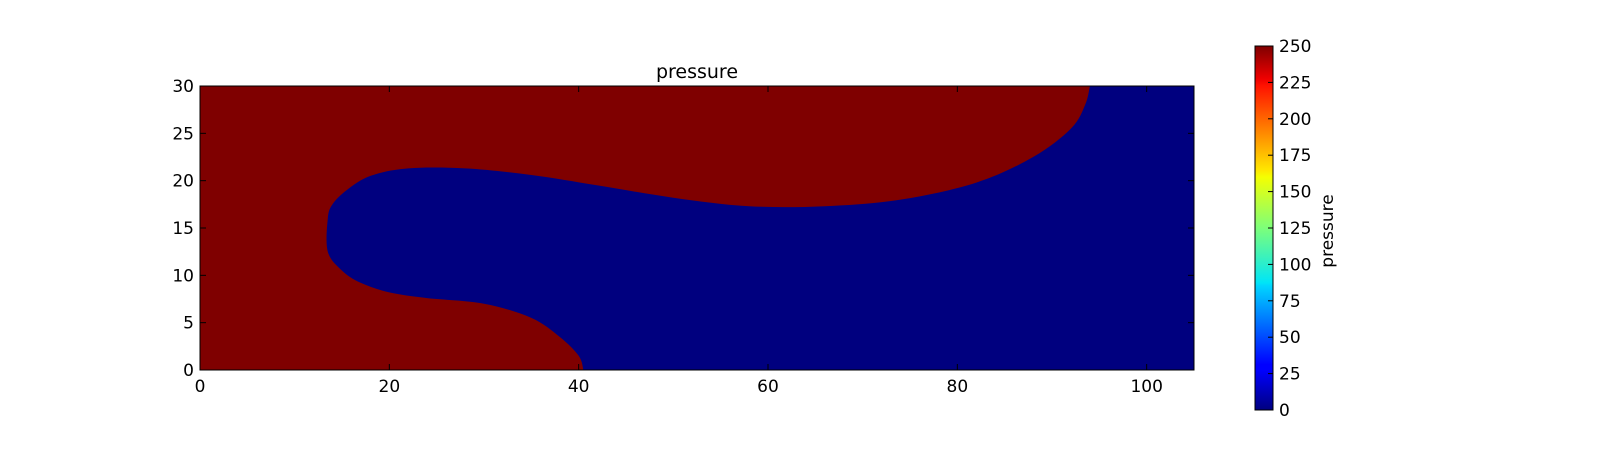 This screenshot has width=1600, height=456. Describe the element at coordinates (183, 229) in the screenshot. I see `y-tick-label: 15` at that location.